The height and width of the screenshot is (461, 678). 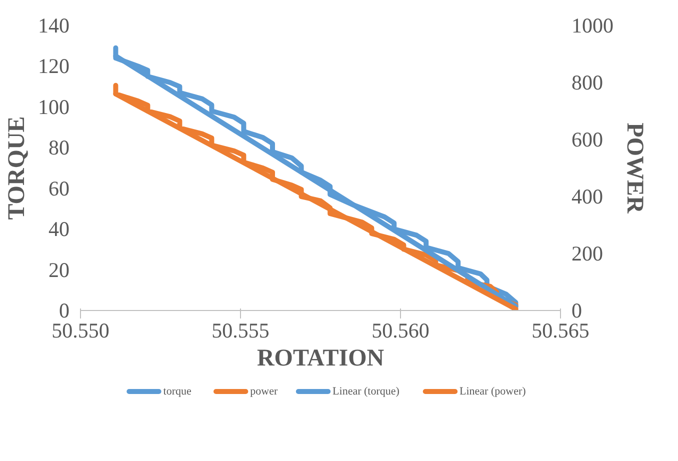 I want to click on y2-tick-label: 400, so click(x=587, y=196).